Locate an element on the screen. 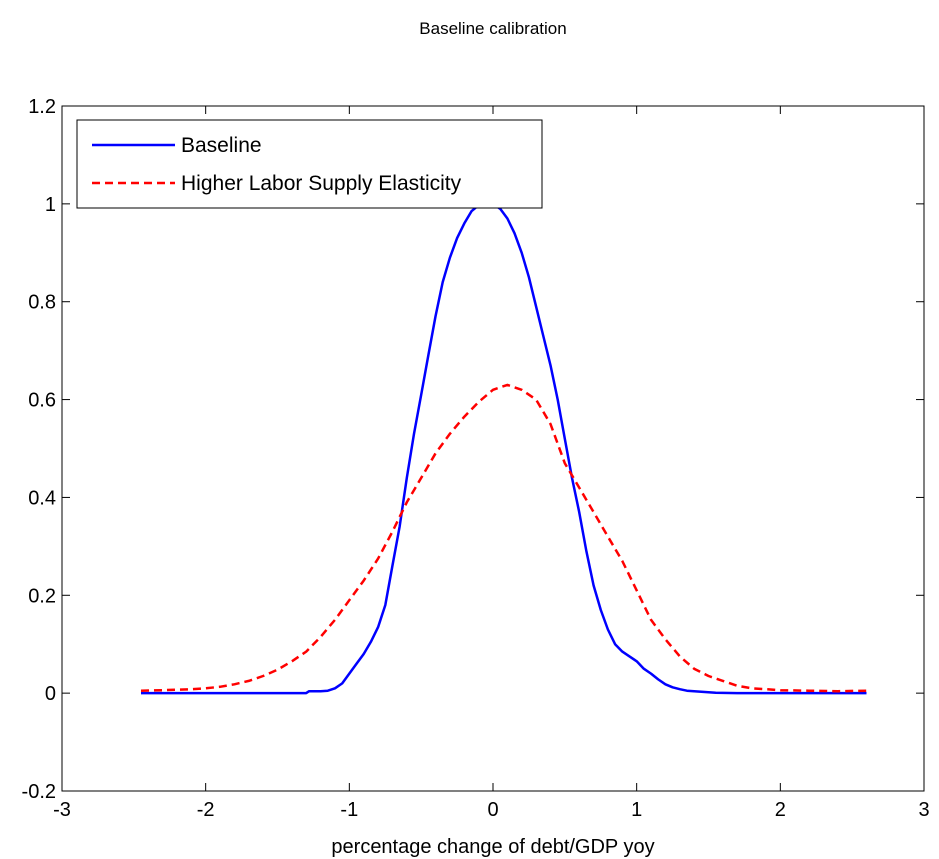 The height and width of the screenshot is (859, 939). y-tick-label: 1 is located at coordinates (50, 205).